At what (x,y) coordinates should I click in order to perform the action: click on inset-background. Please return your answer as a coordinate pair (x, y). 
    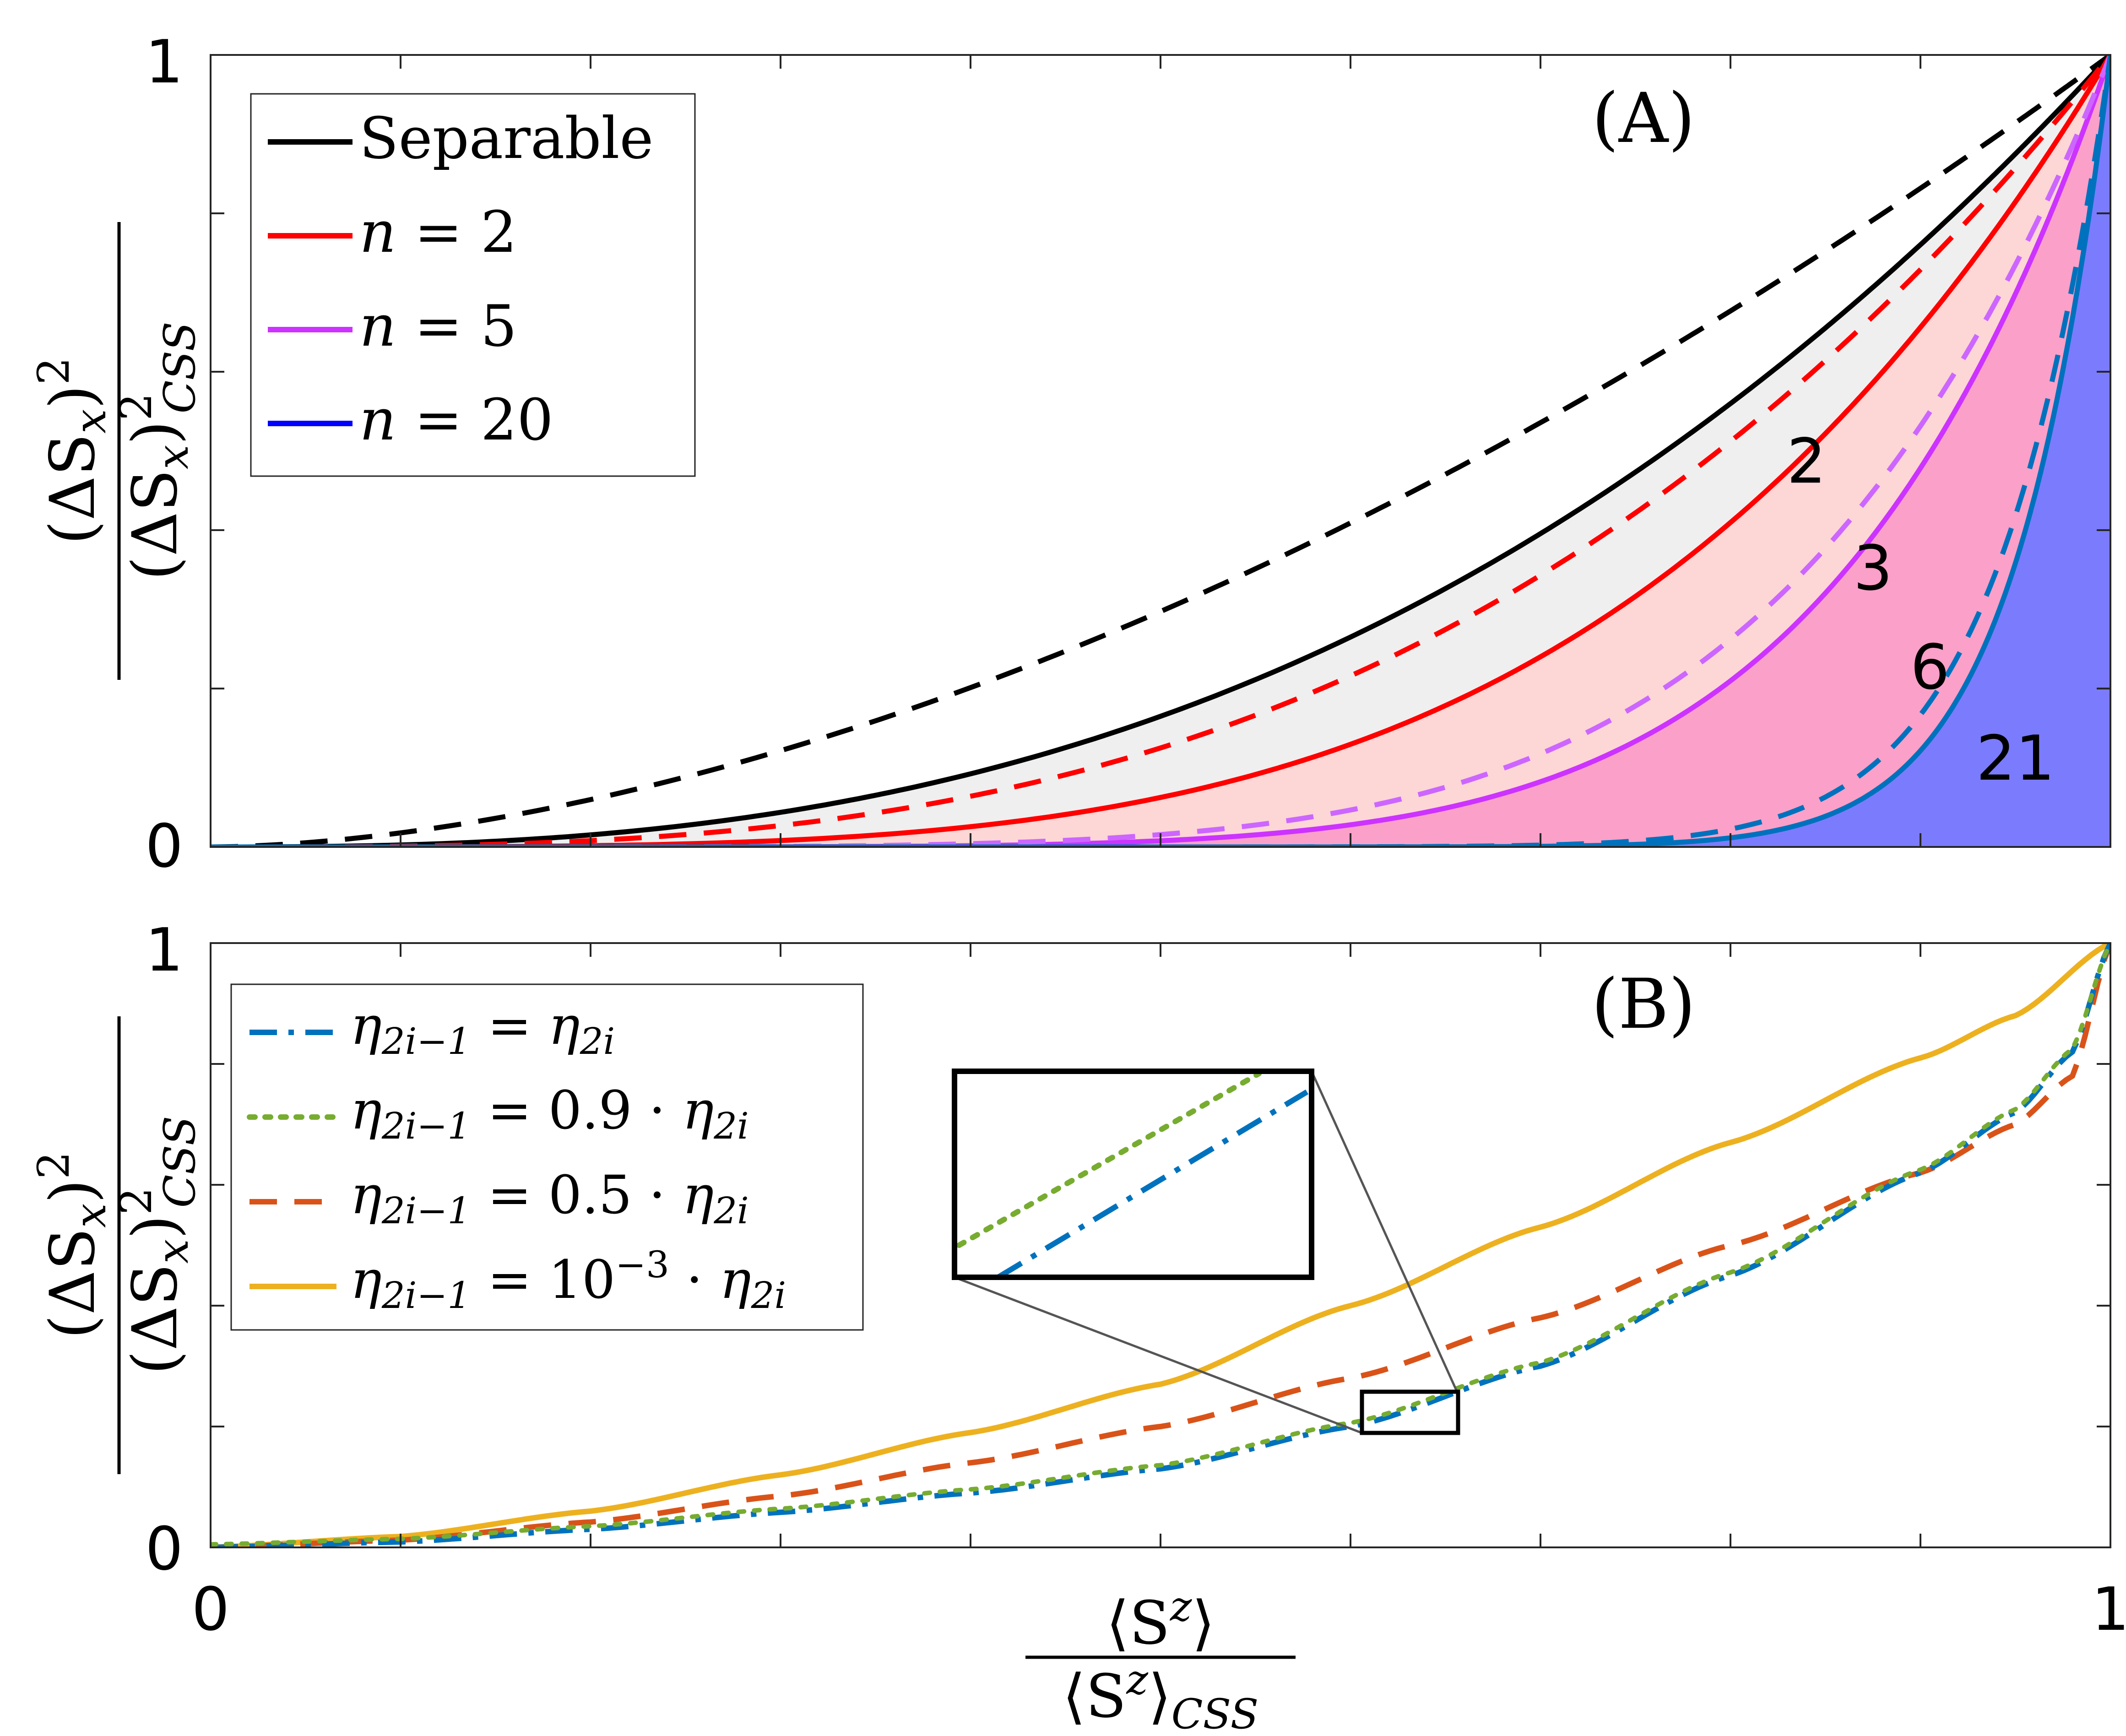
    Looking at the image, I should click on (1133, 1174).